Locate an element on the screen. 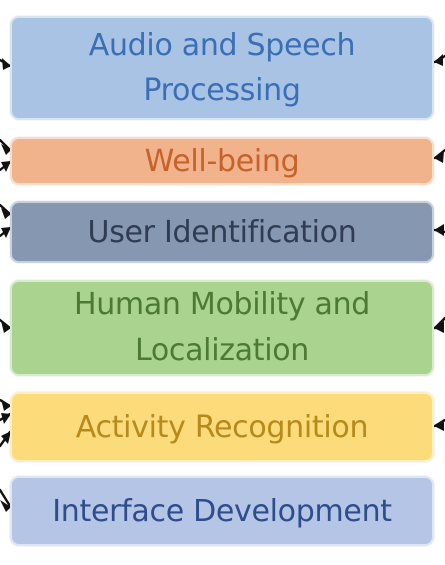 Image resolution: width=445 pixels, height=565 pixels. box-label-line: Localization is located at coordinates (222, 350).